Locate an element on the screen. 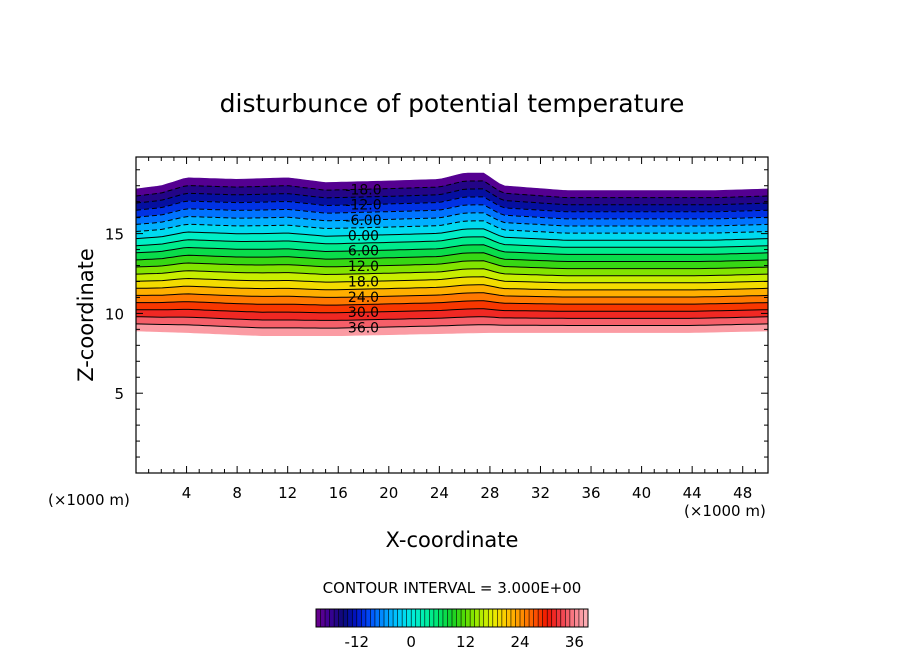  x-tick-label: 32 is located at coordinates (540, 493).